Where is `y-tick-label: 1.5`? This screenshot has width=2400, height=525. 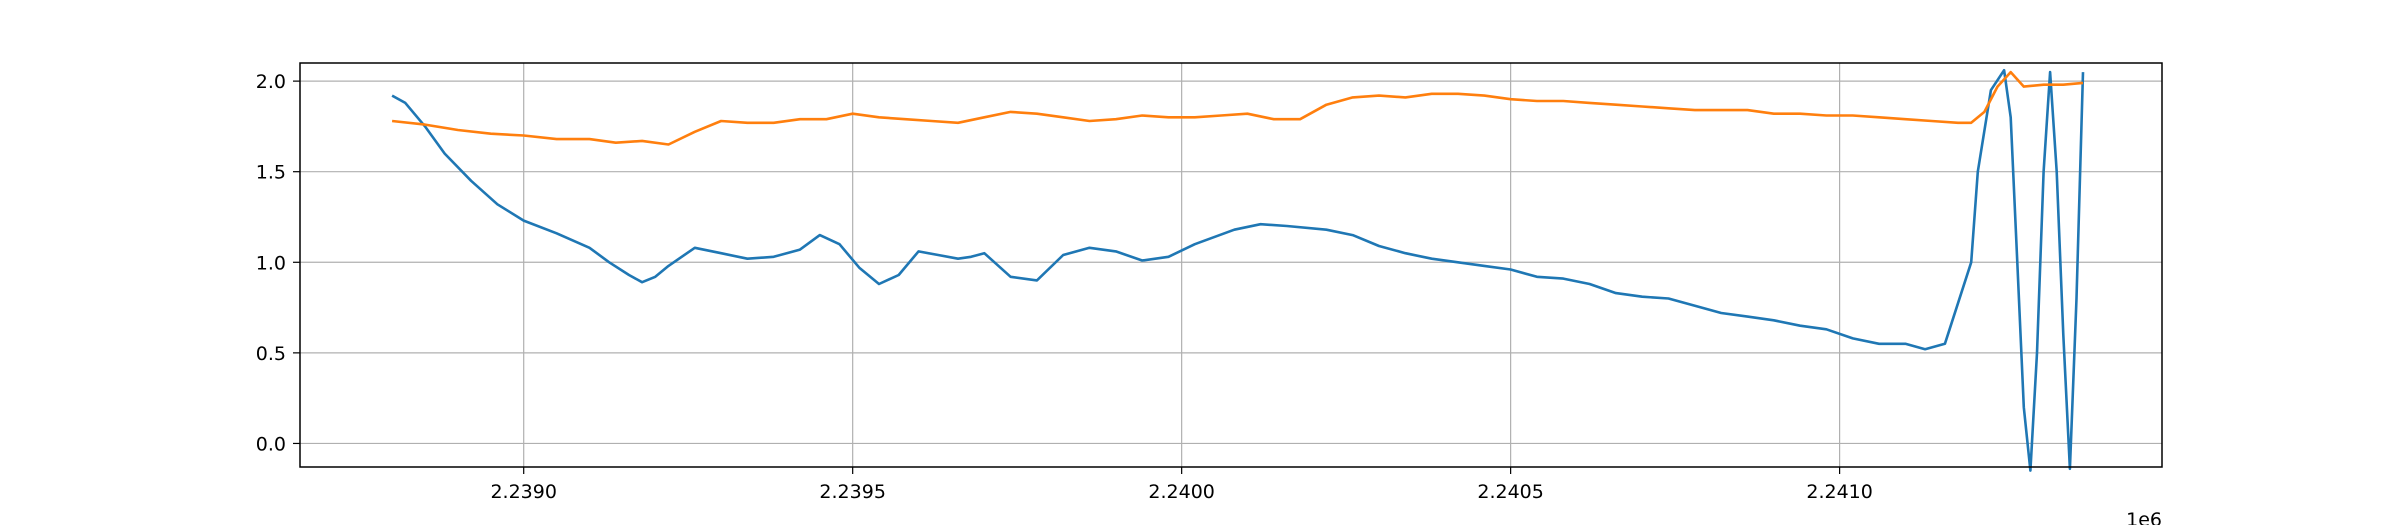 y-tick-label: 1.5 is located at coordinates (271, 173).